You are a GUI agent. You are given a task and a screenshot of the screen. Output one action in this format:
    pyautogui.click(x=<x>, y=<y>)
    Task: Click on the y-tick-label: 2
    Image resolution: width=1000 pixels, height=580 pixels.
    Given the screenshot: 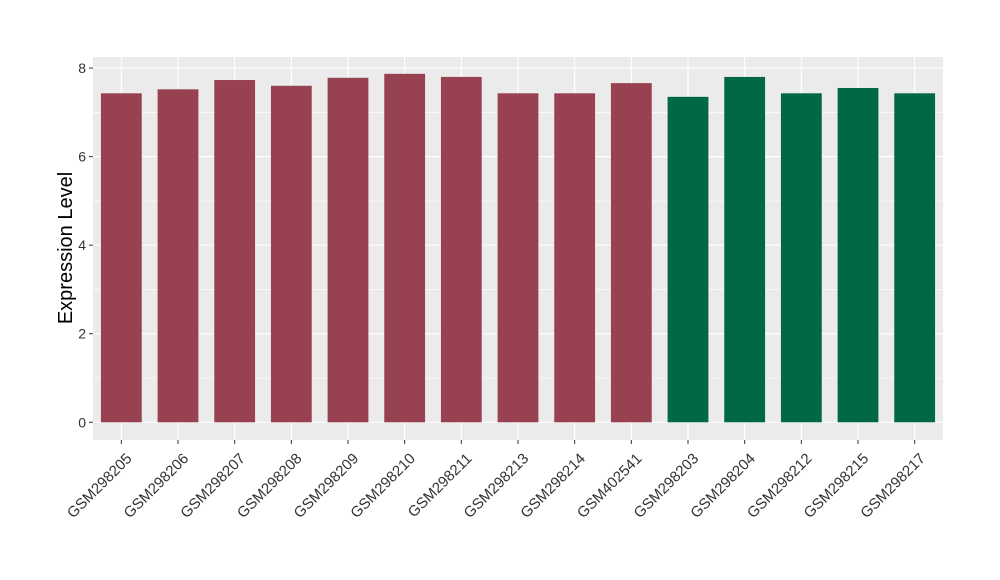 What is the action you would take?
    pyautogui.click(x=82, y=334)
    